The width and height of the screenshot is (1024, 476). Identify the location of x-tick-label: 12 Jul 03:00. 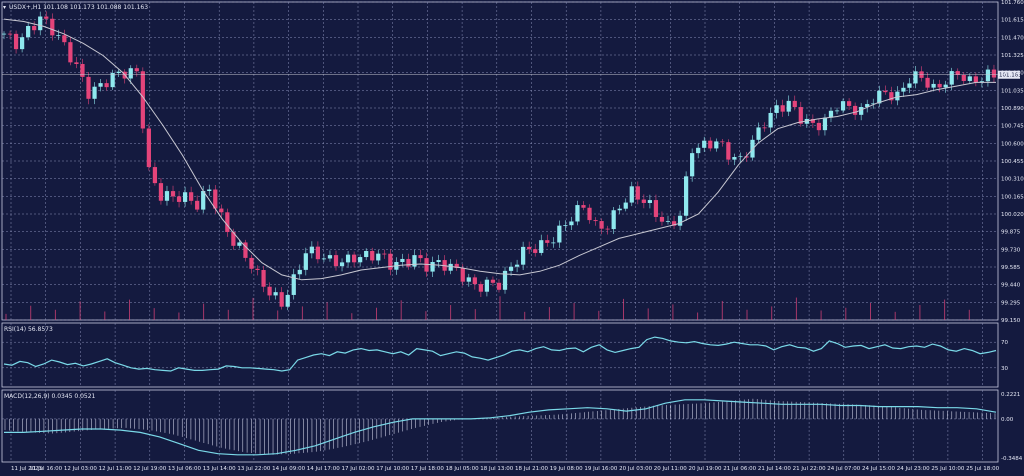
(80, 469).